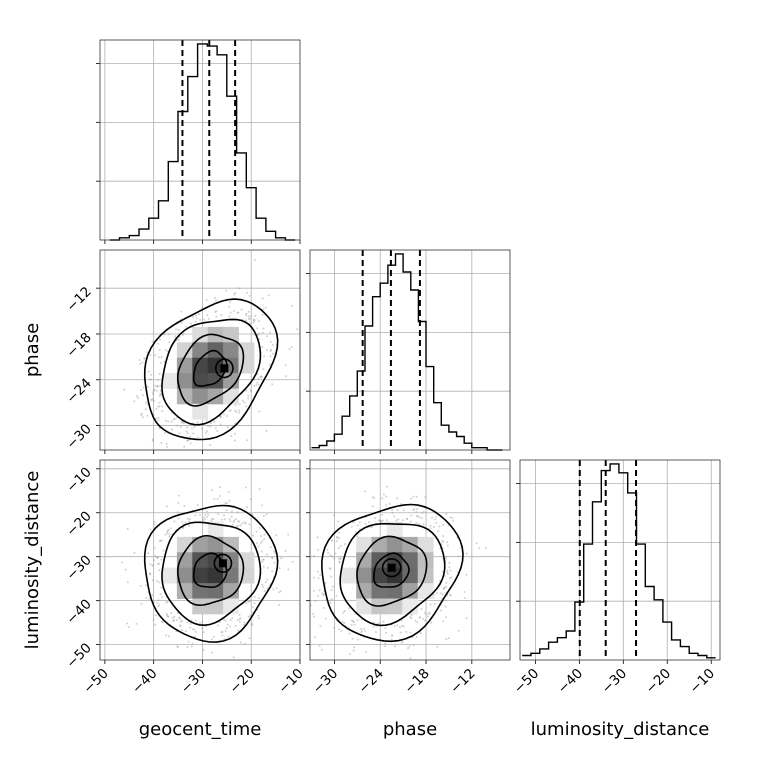  Describe the element at coordinates (392, 571) in the screenshot. I see `contour-line` at that location.